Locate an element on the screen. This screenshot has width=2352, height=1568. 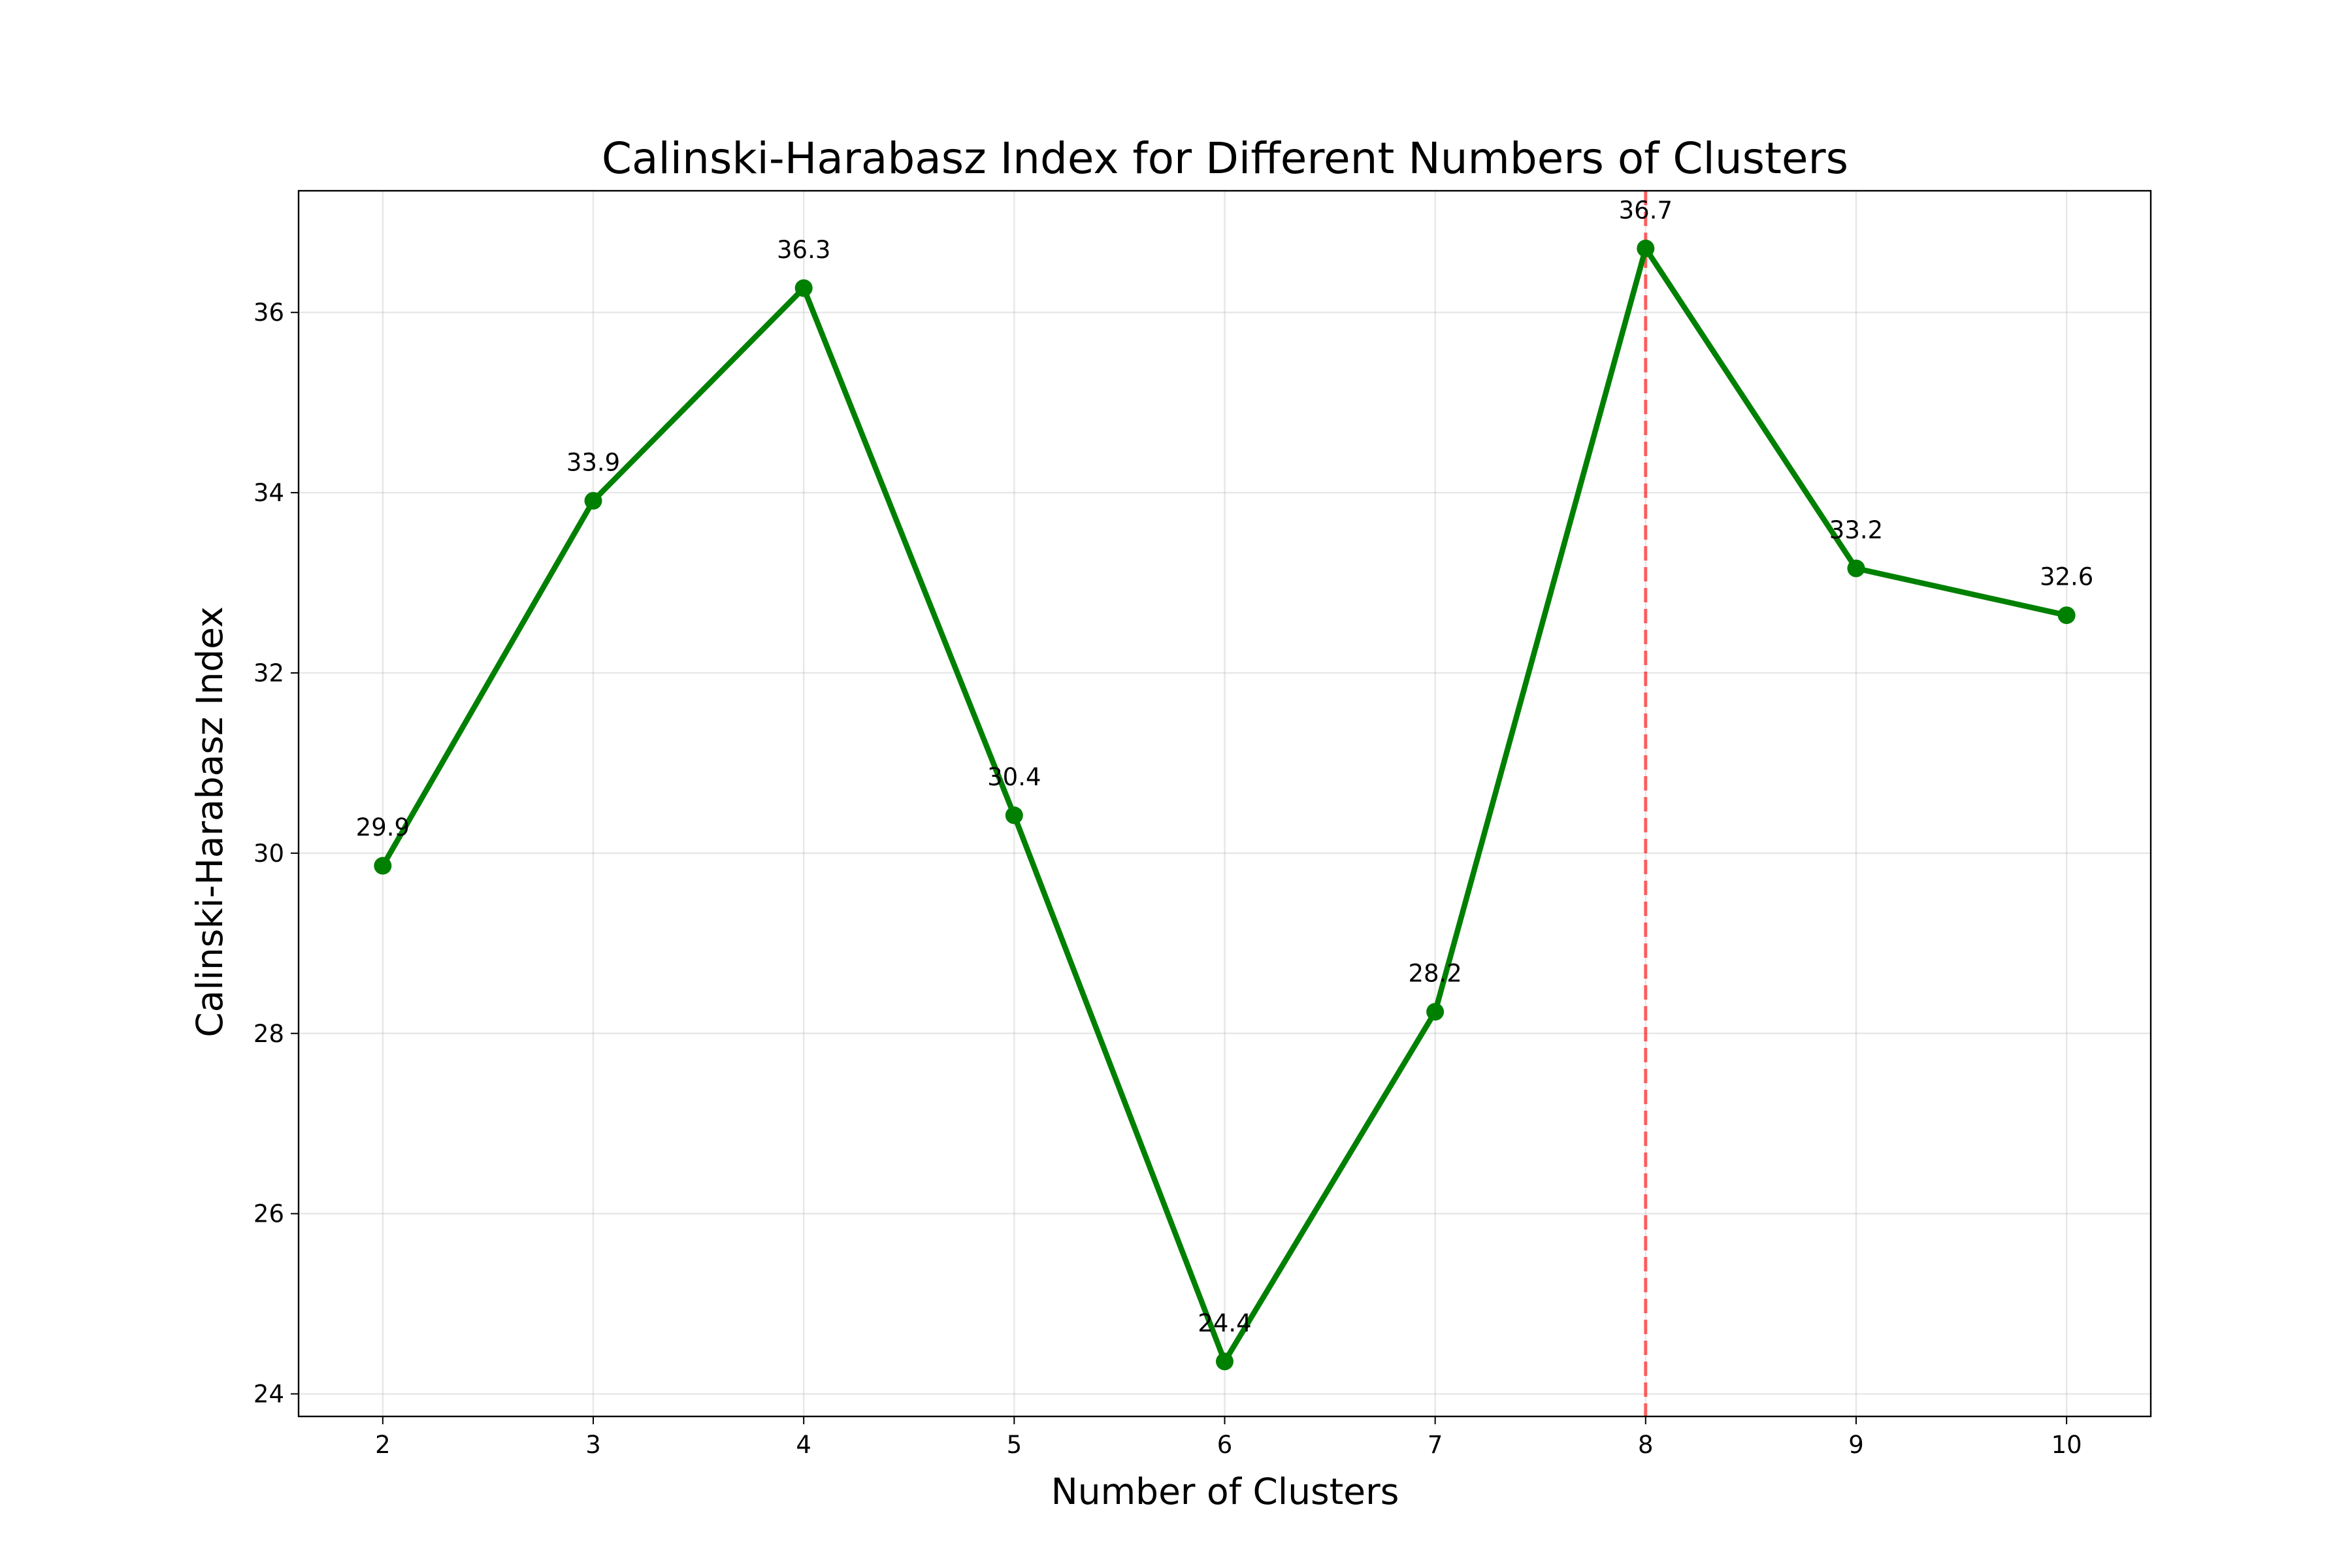
x-tick-label: 4 is located at coordinates (803, 1445).